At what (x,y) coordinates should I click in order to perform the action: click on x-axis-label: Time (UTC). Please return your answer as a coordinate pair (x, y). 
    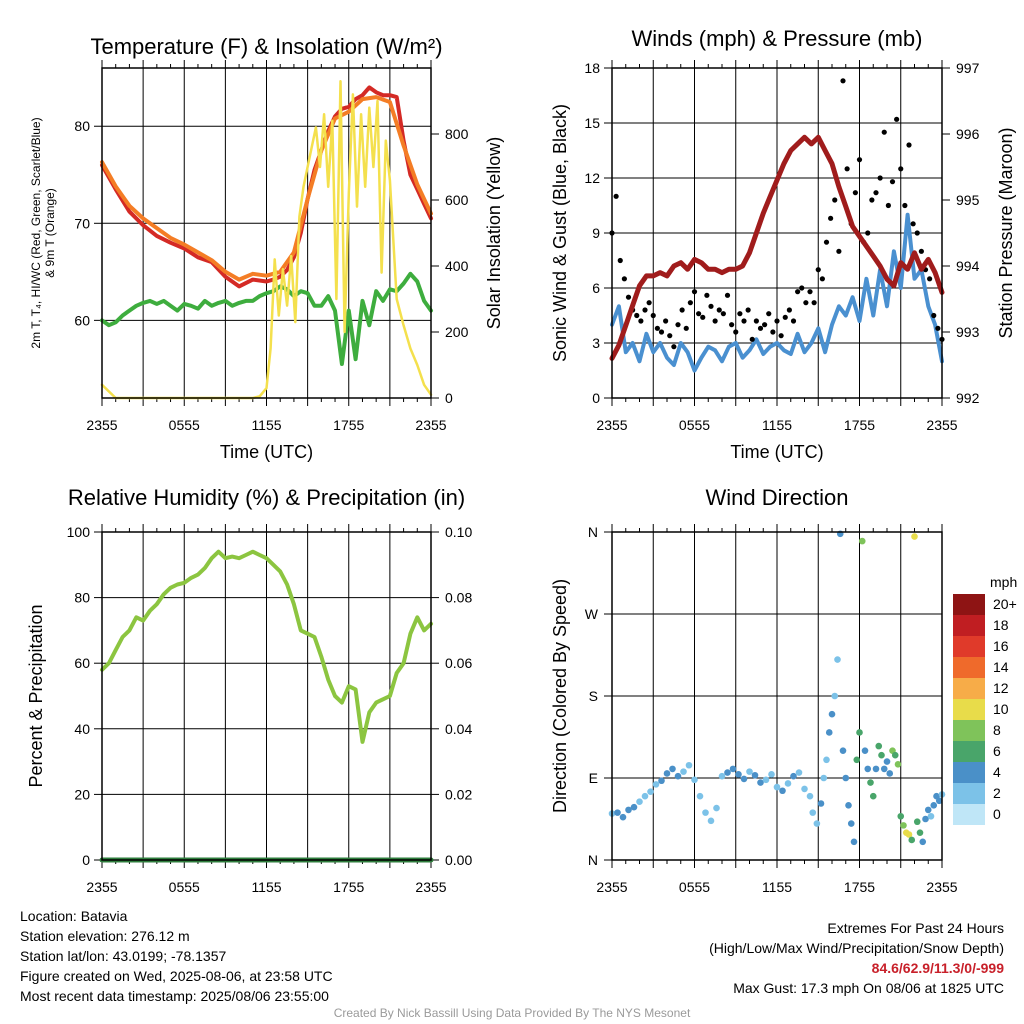
    Looking at the image, I should click on (266, 452).